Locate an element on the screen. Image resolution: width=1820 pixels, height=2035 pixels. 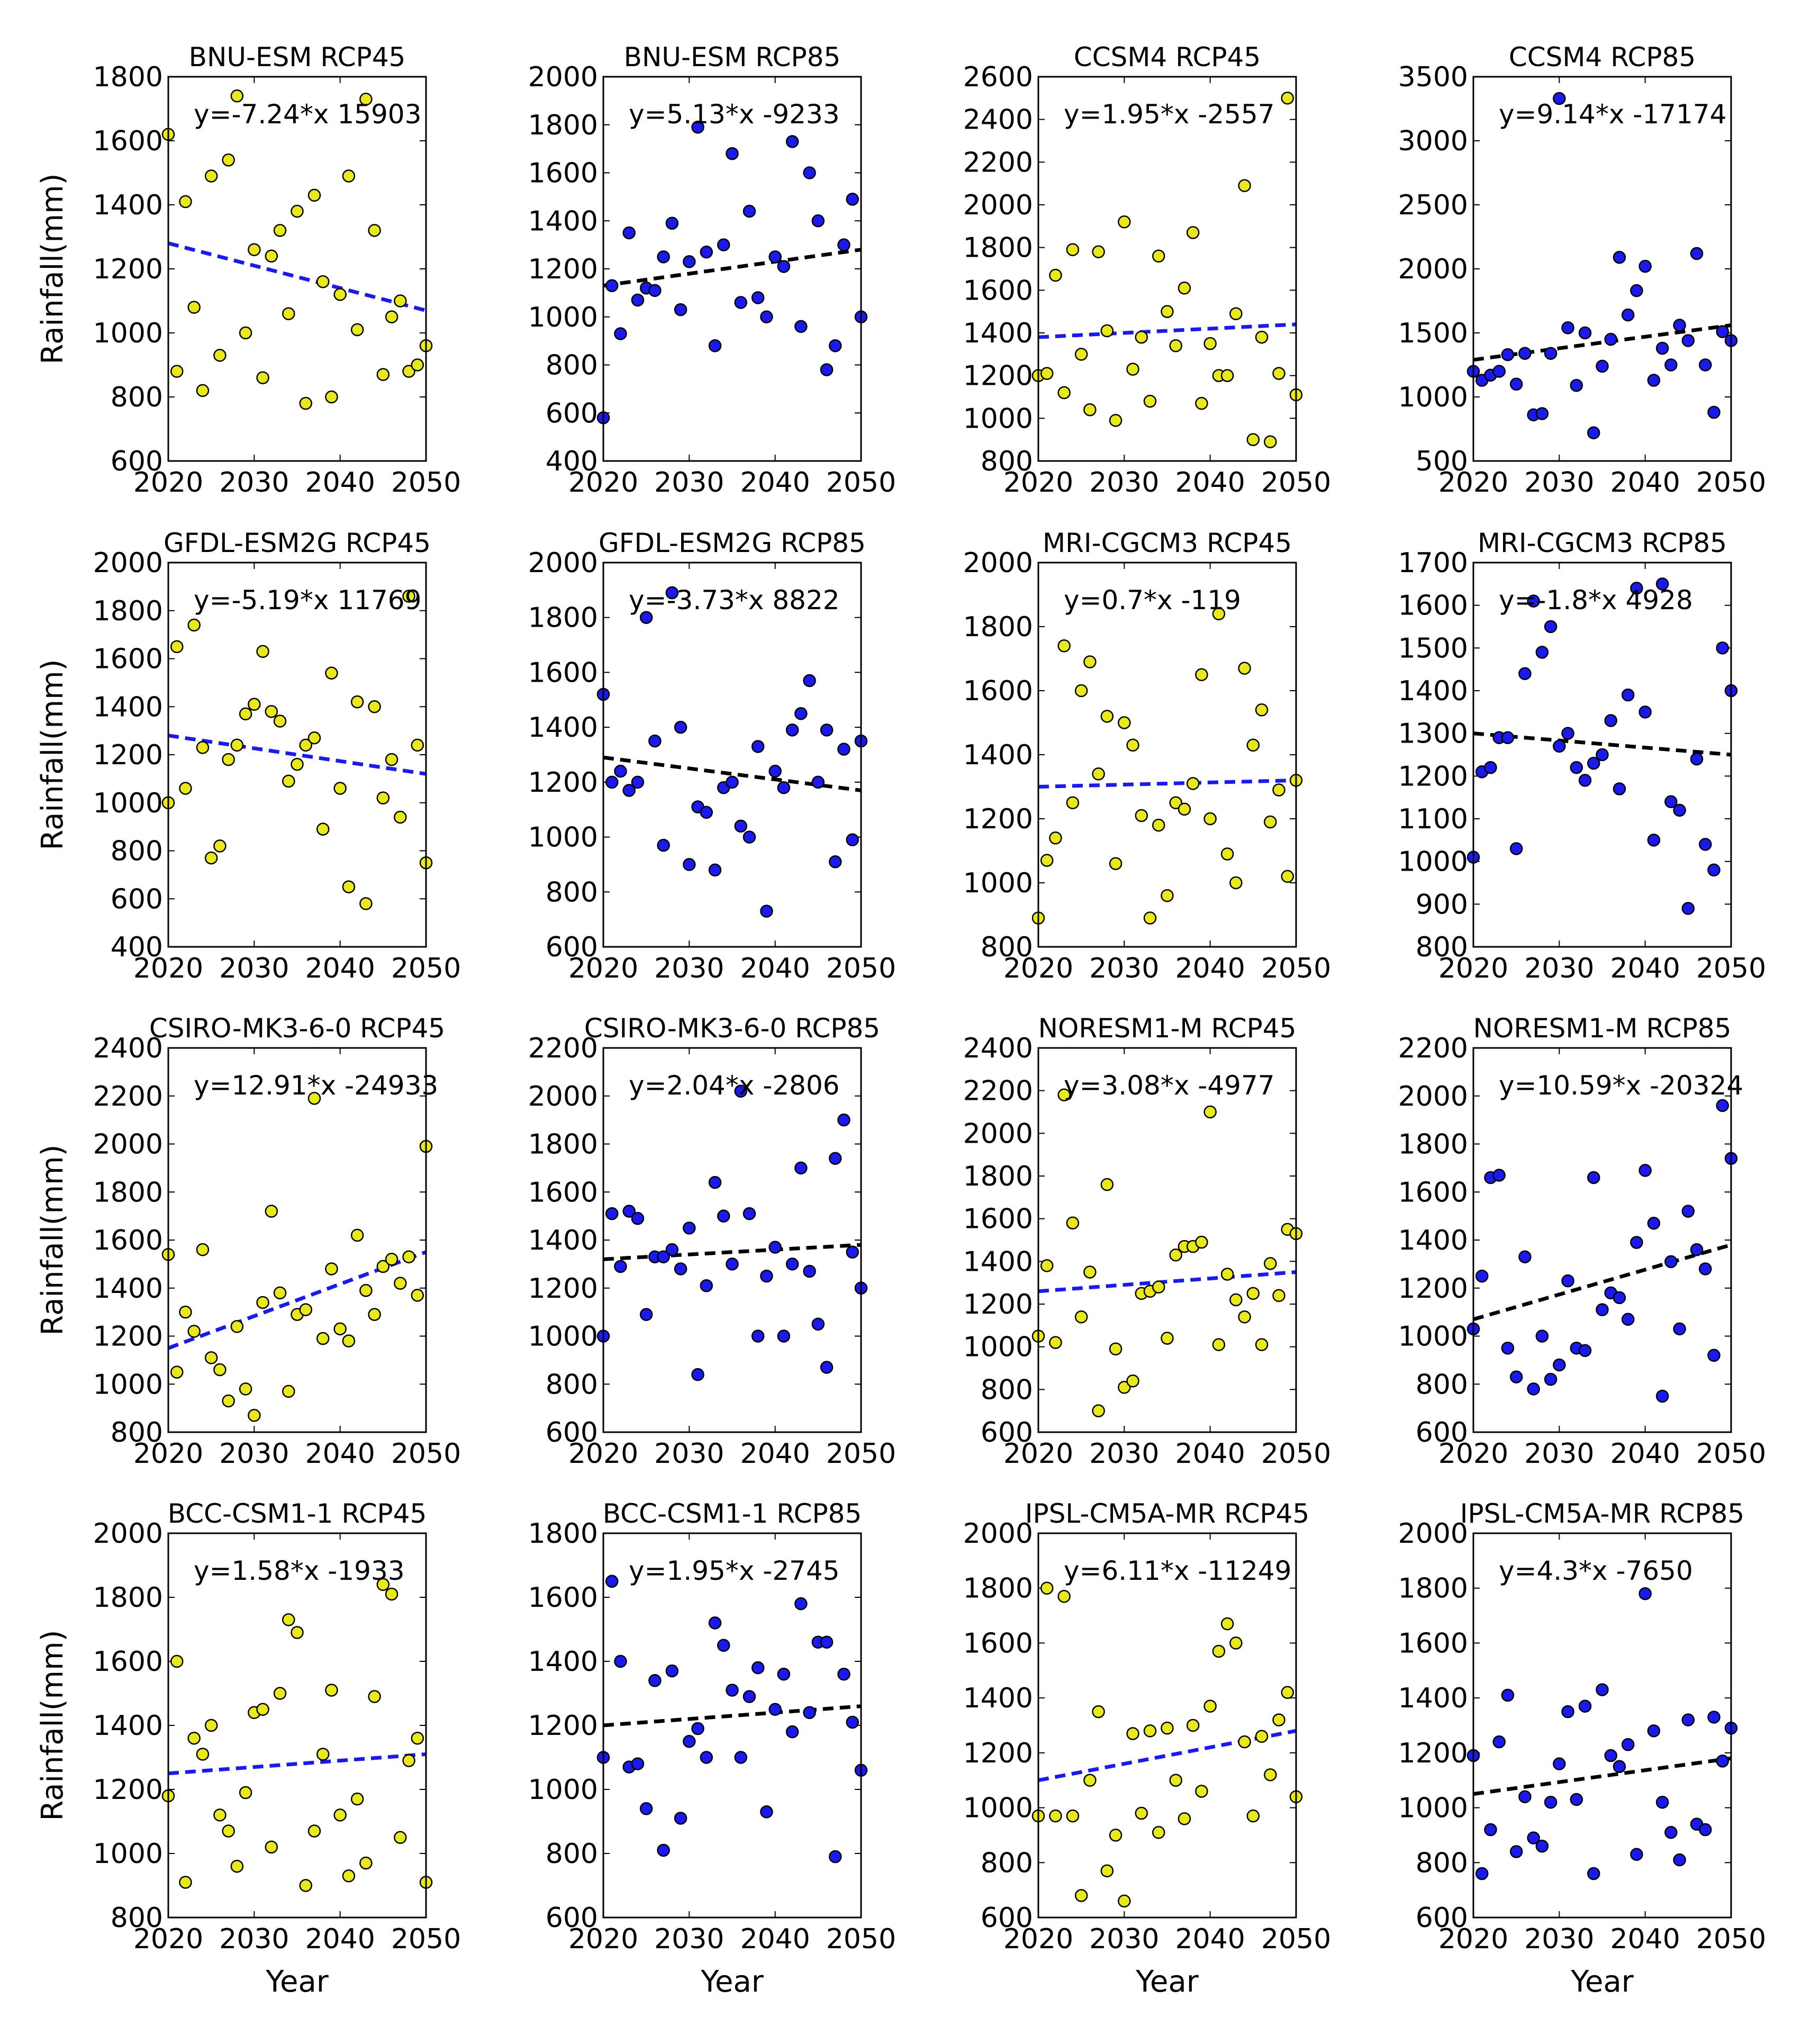
regression-equation: y=-5.19*x 11769 is located at coordinates (307, 600).